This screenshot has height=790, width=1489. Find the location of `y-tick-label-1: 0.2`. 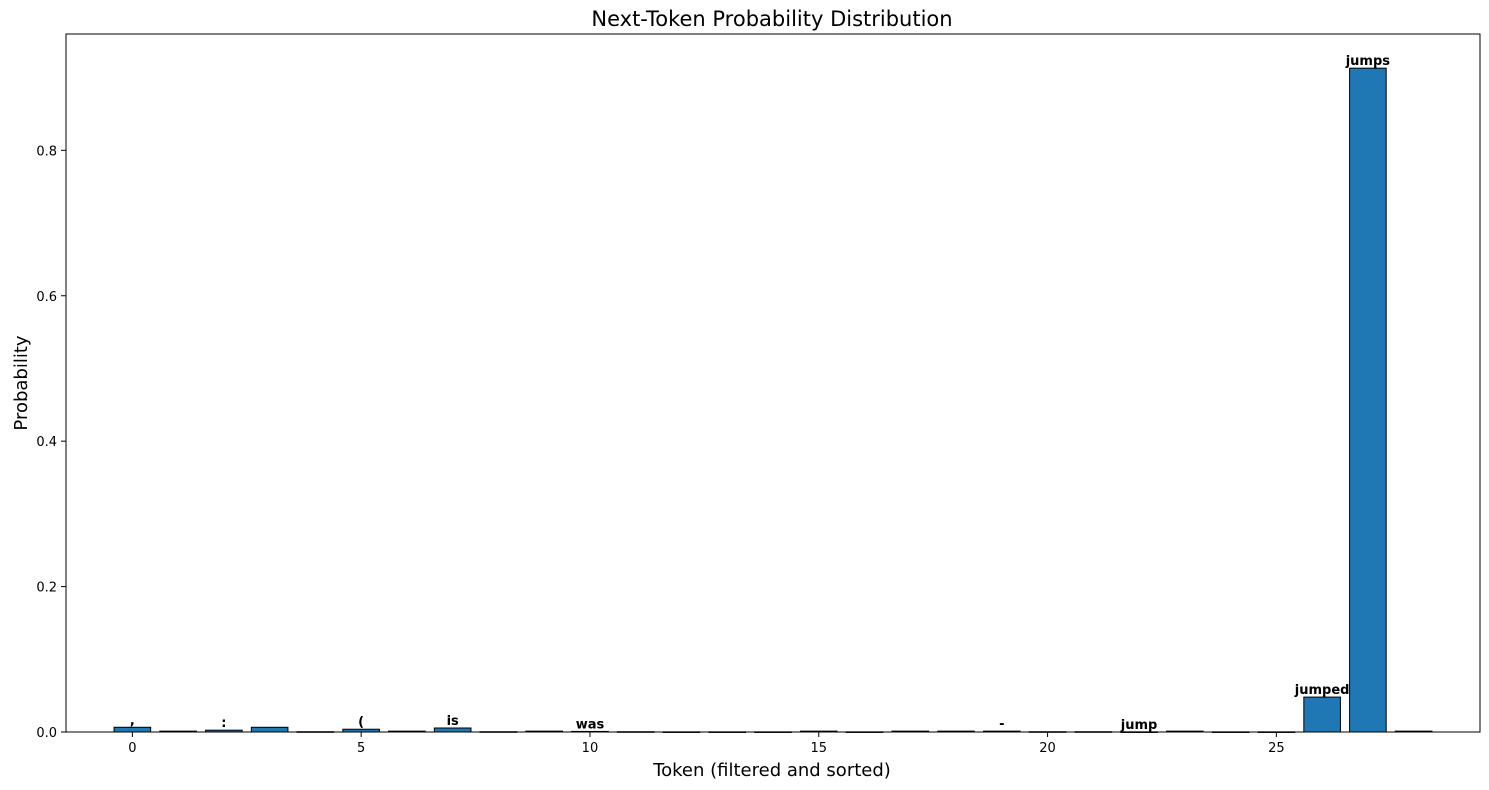

y-tick-label-1: 0.2 is located at coordinates (46, 588).